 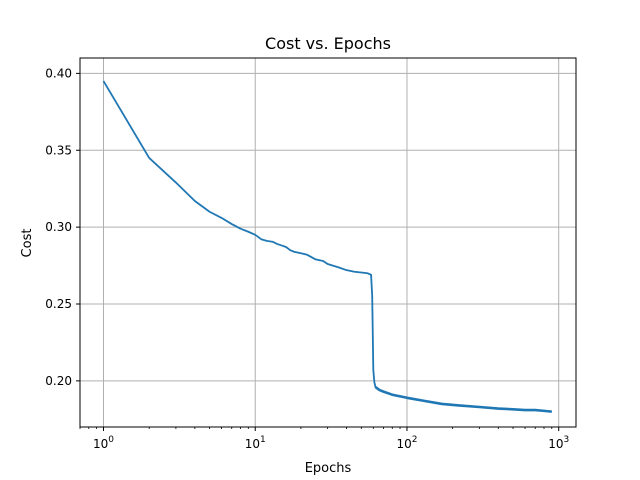 I want to click on x-tick-label: 10², so click(x=406, y=443).